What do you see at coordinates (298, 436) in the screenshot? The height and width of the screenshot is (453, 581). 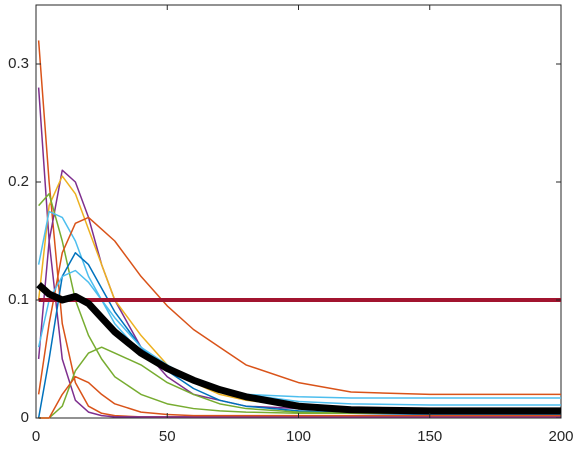 I see `x-tick-label: 100` at bounding box center [298, 436].